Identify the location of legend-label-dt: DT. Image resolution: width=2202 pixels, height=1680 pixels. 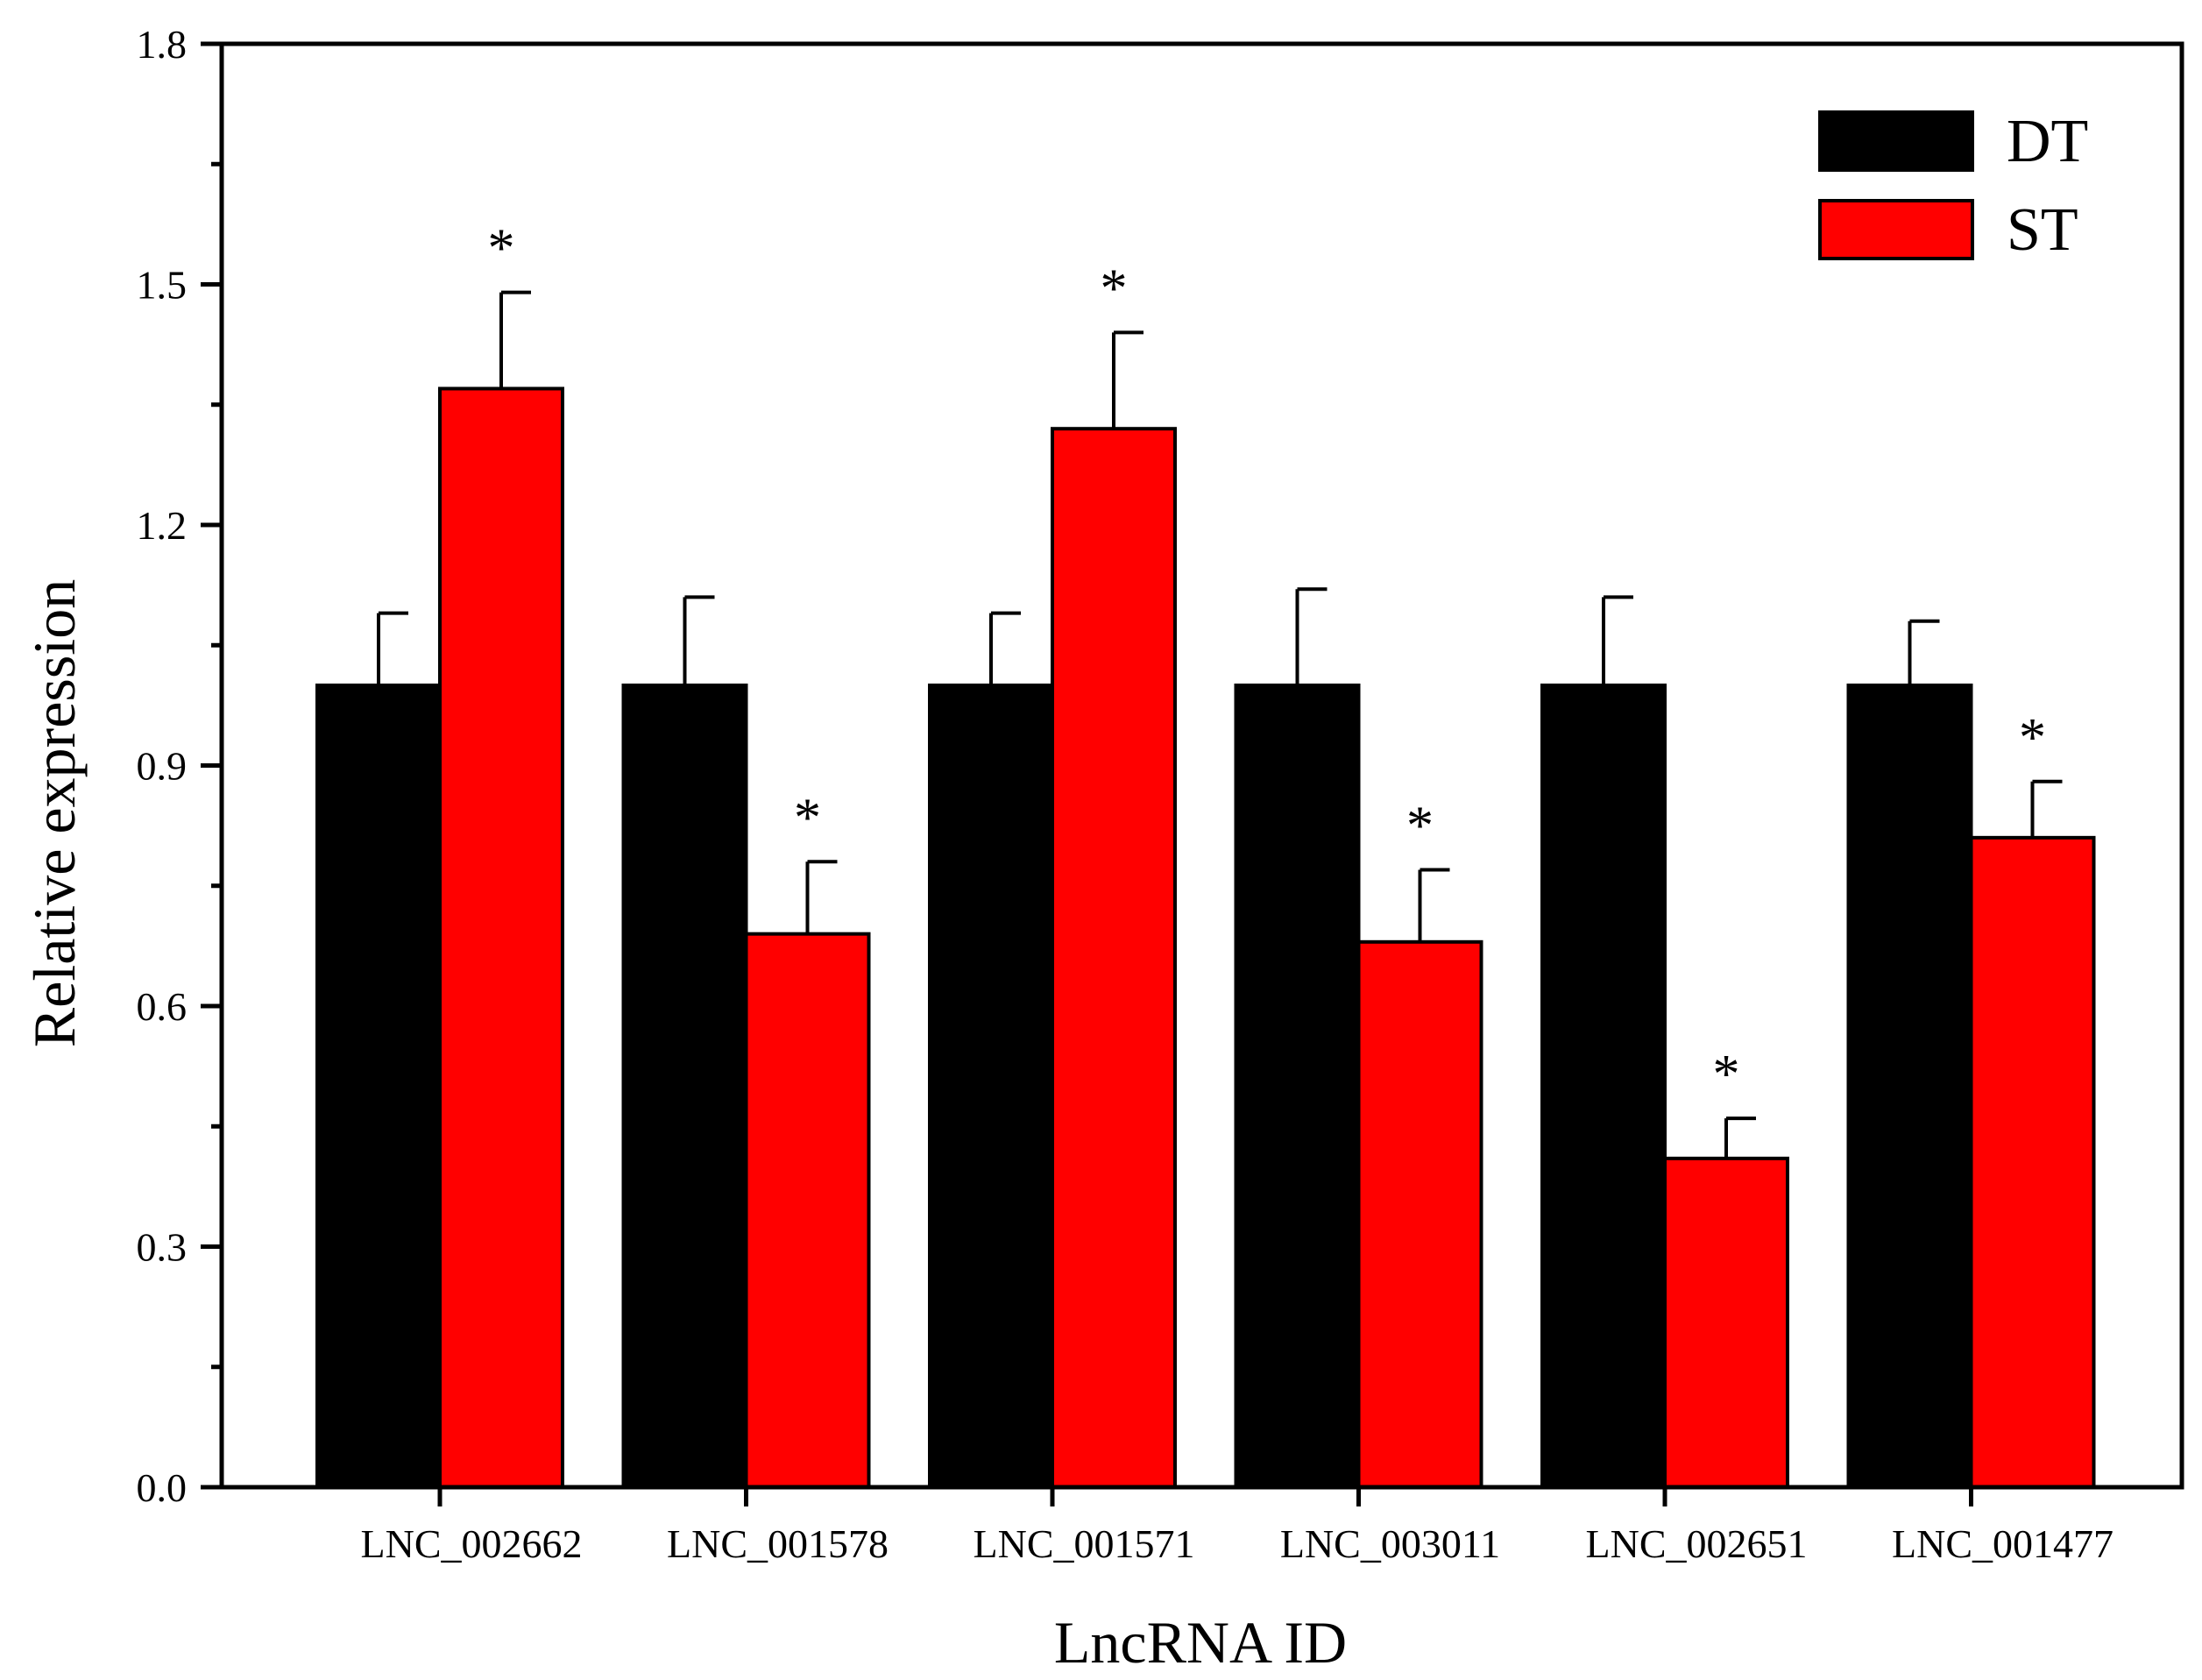
(2047, 141).